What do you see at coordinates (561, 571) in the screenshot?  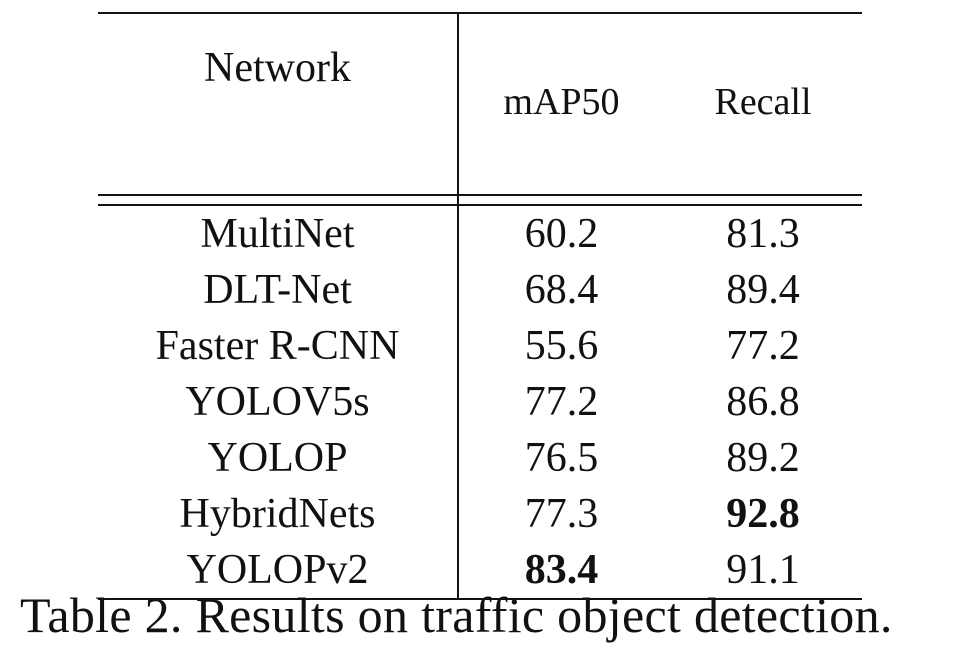 I see `cell-map50-best: 83.4` at bounding box center [561, 571].